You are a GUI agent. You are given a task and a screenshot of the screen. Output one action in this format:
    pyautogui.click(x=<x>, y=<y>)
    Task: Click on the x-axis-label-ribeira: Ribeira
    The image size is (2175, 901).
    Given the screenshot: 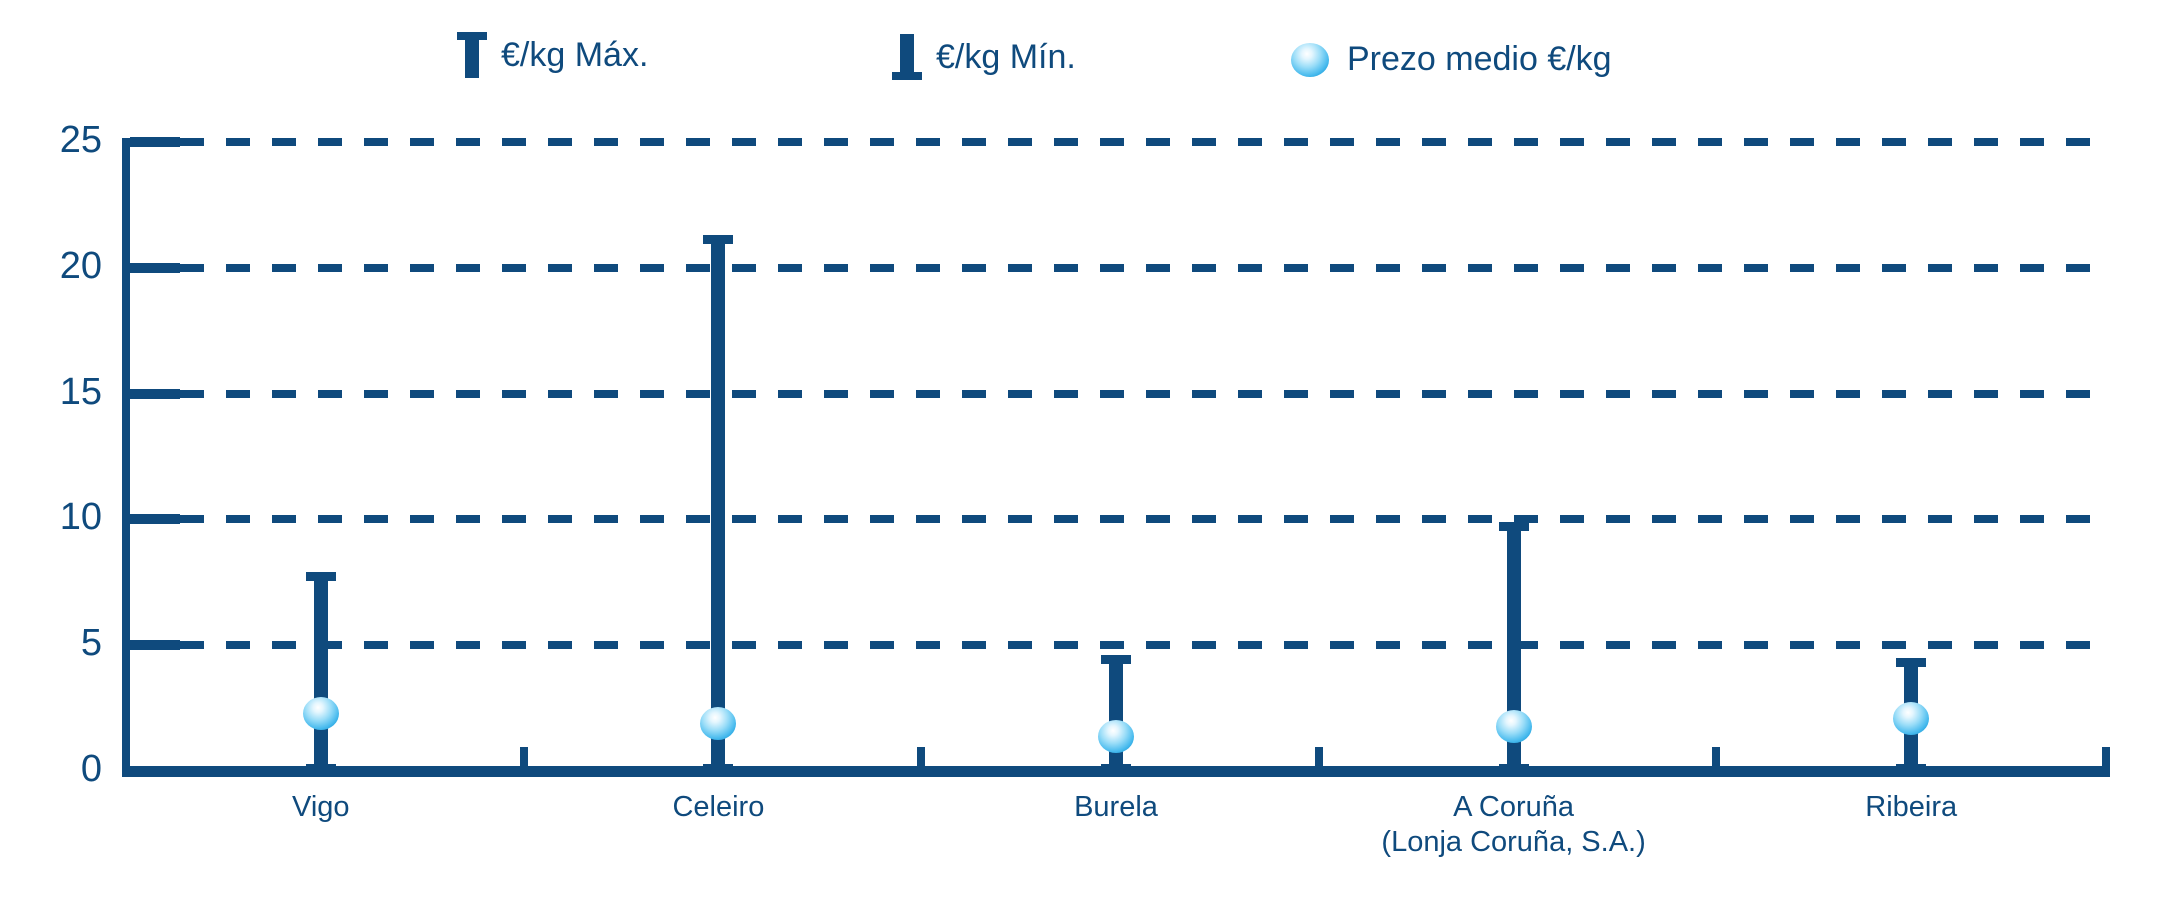 What is the action you would take?
    pyautogui.click(x=1911, y=807)
    